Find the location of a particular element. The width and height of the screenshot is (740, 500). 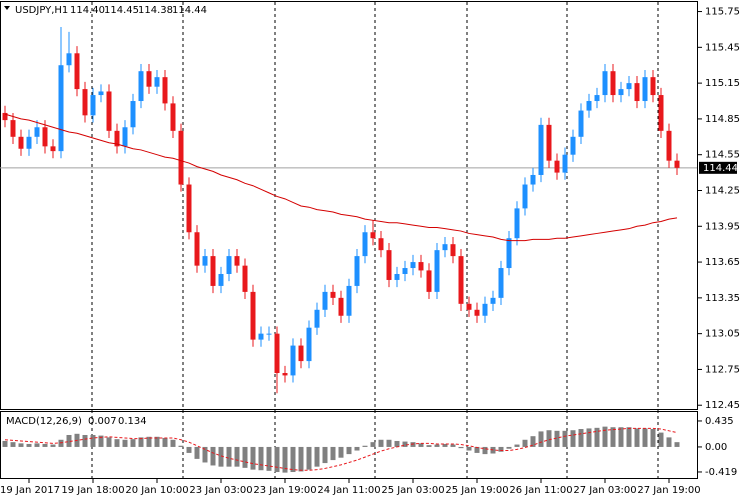

y-tick-label: 113.35 is located at coordinates (722, 298).